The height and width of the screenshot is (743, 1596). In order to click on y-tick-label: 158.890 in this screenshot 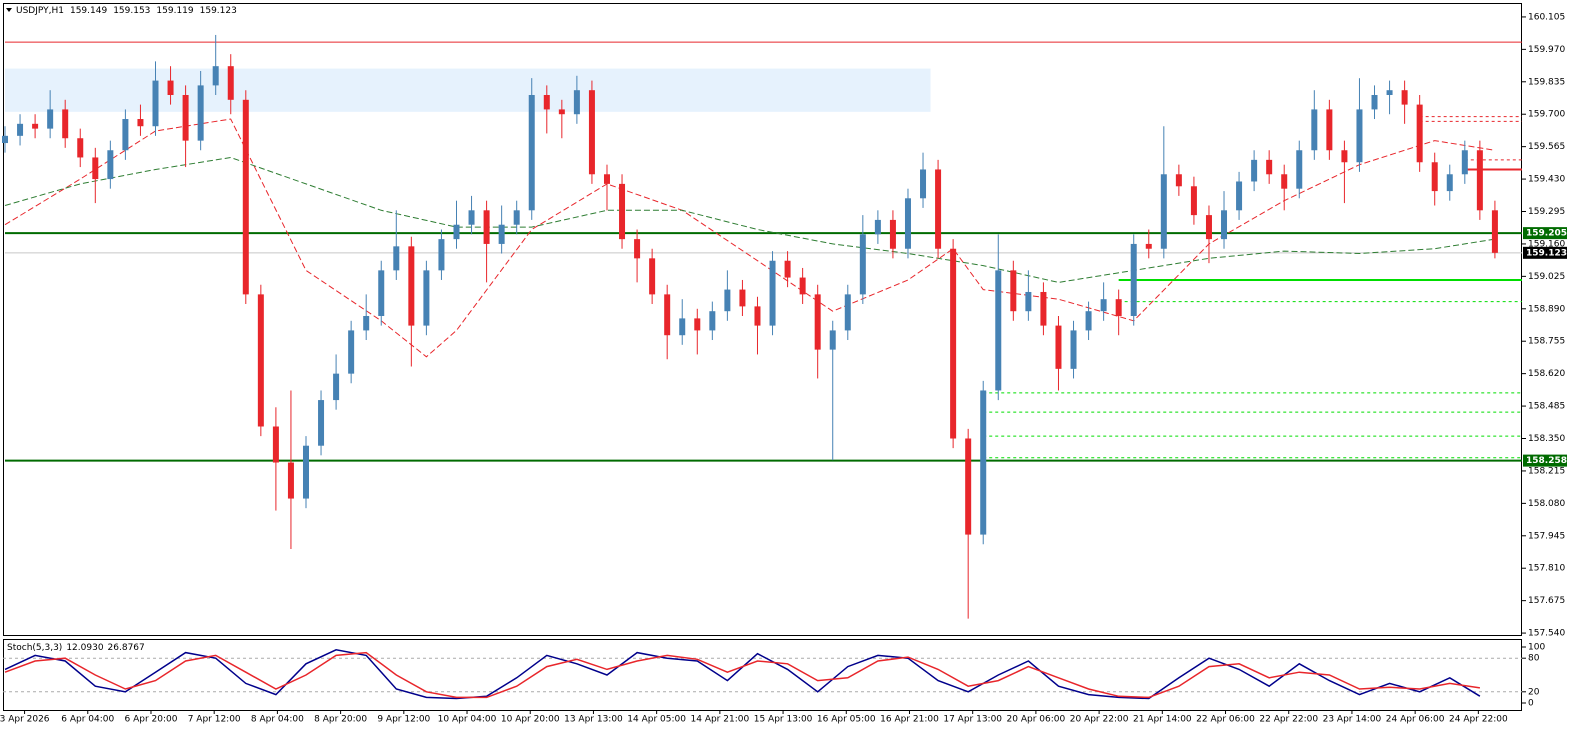, I will do `click(1546, 309)`.